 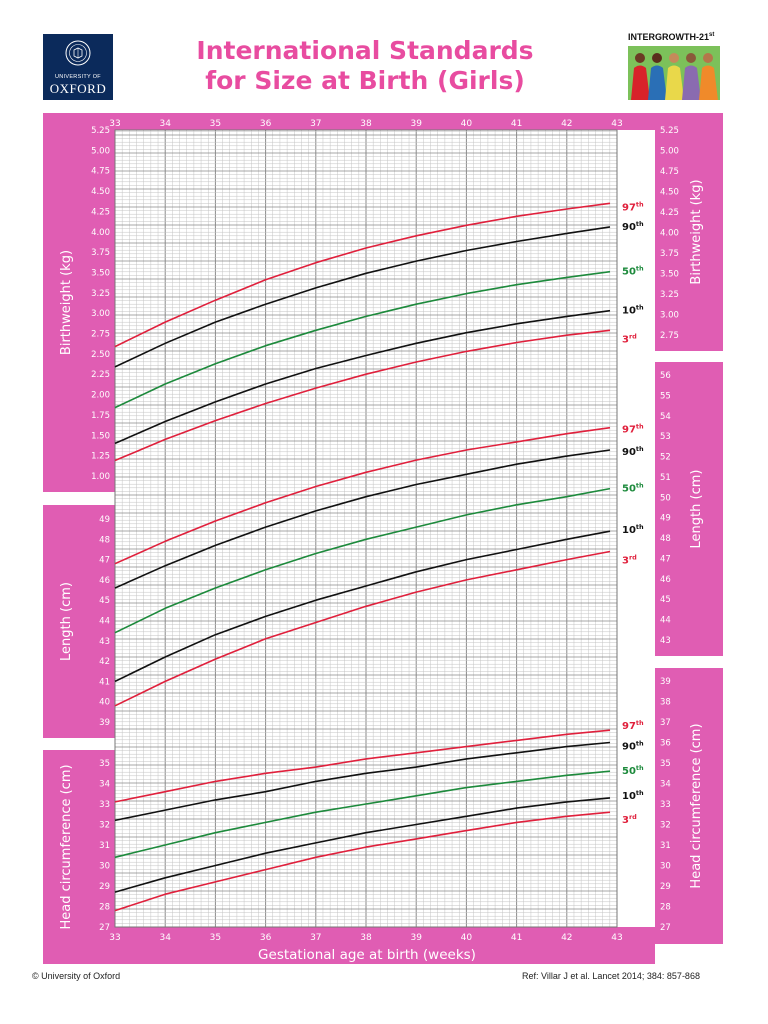 I want to click on y-tick-label-right-birthweight: 4.00, so click(x=669, y=234).